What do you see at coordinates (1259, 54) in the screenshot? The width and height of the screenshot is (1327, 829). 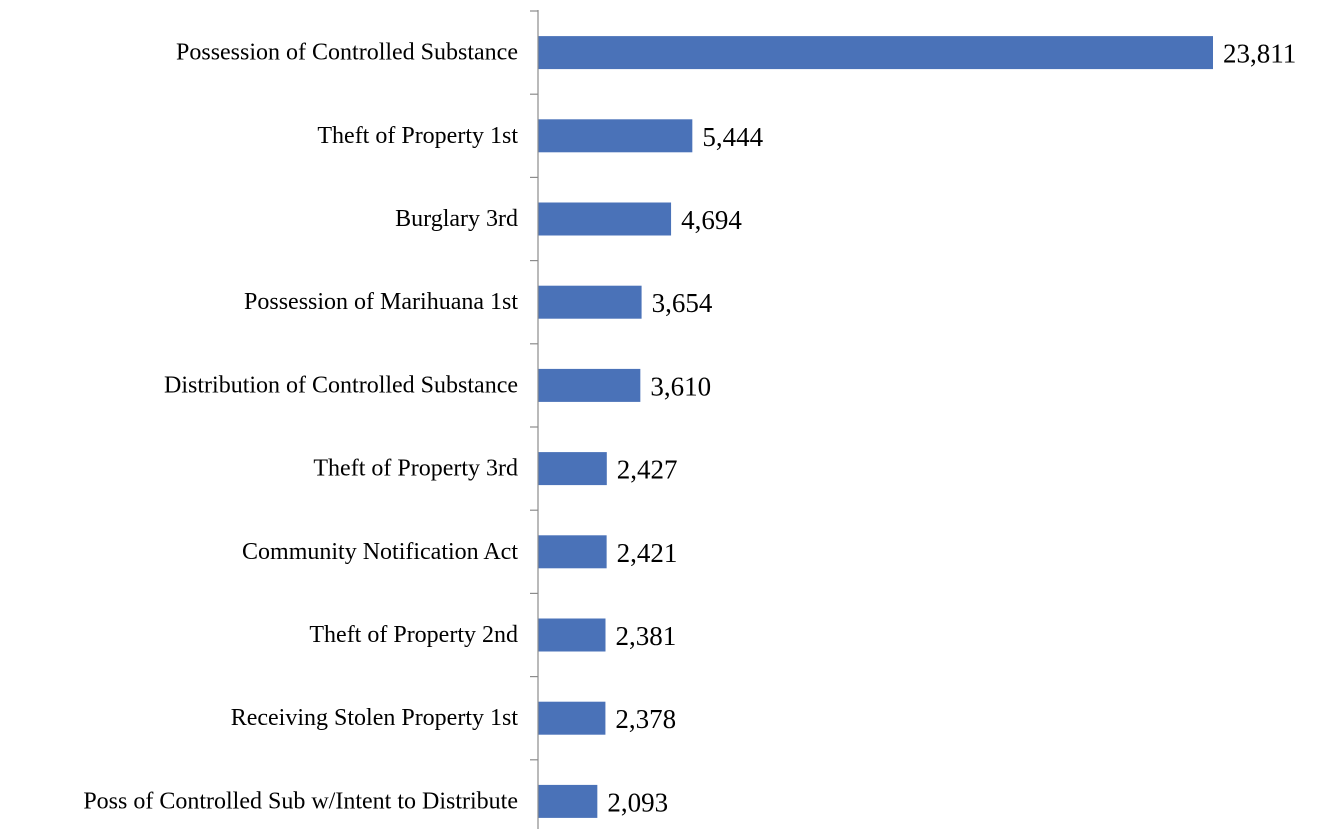 I see `data-label: 23,811` at bounding box center [1259, 54].